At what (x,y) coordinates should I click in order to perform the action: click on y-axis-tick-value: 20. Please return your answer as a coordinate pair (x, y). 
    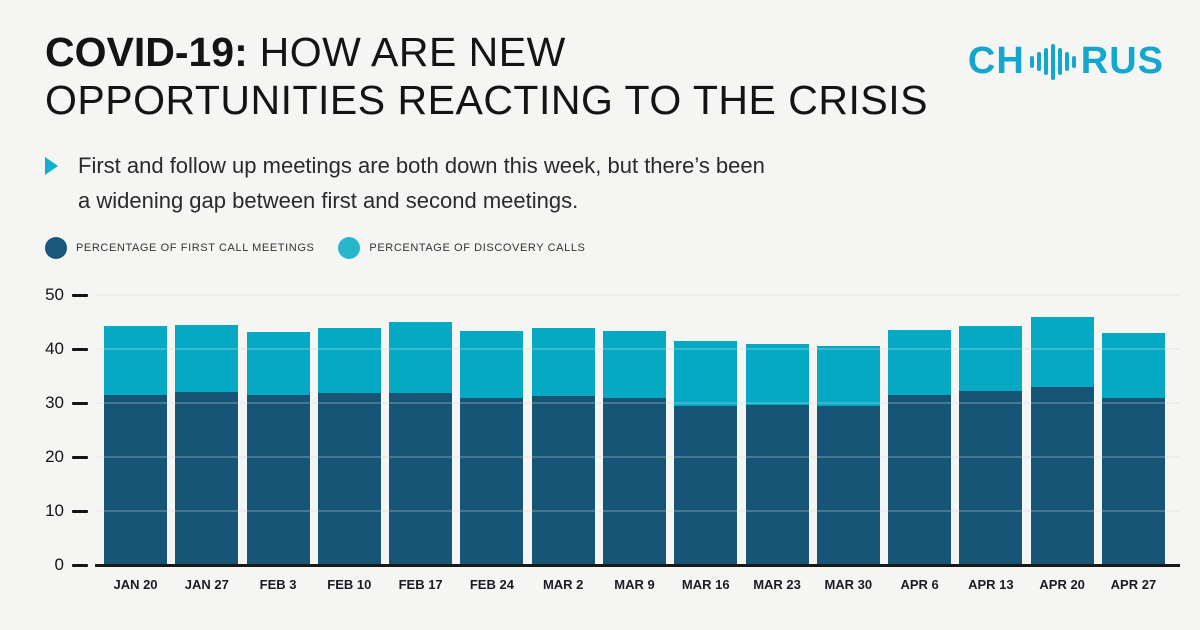
    Looking at the image, I should click on (54, 456).